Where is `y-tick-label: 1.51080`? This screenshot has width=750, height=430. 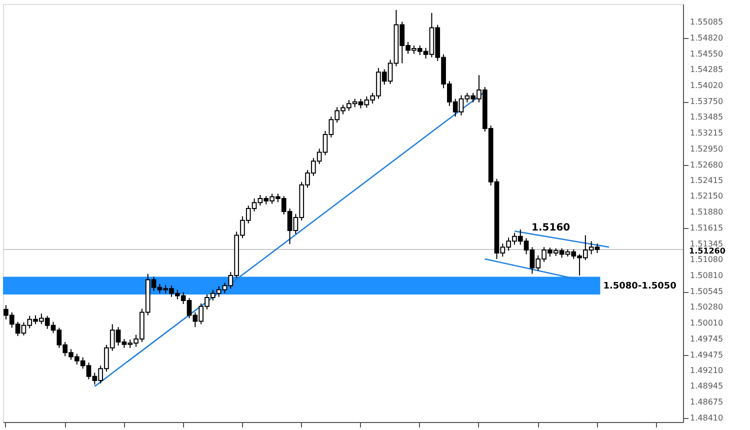
y-tick-label: 1.51080 is located at coordinates (707, 259).